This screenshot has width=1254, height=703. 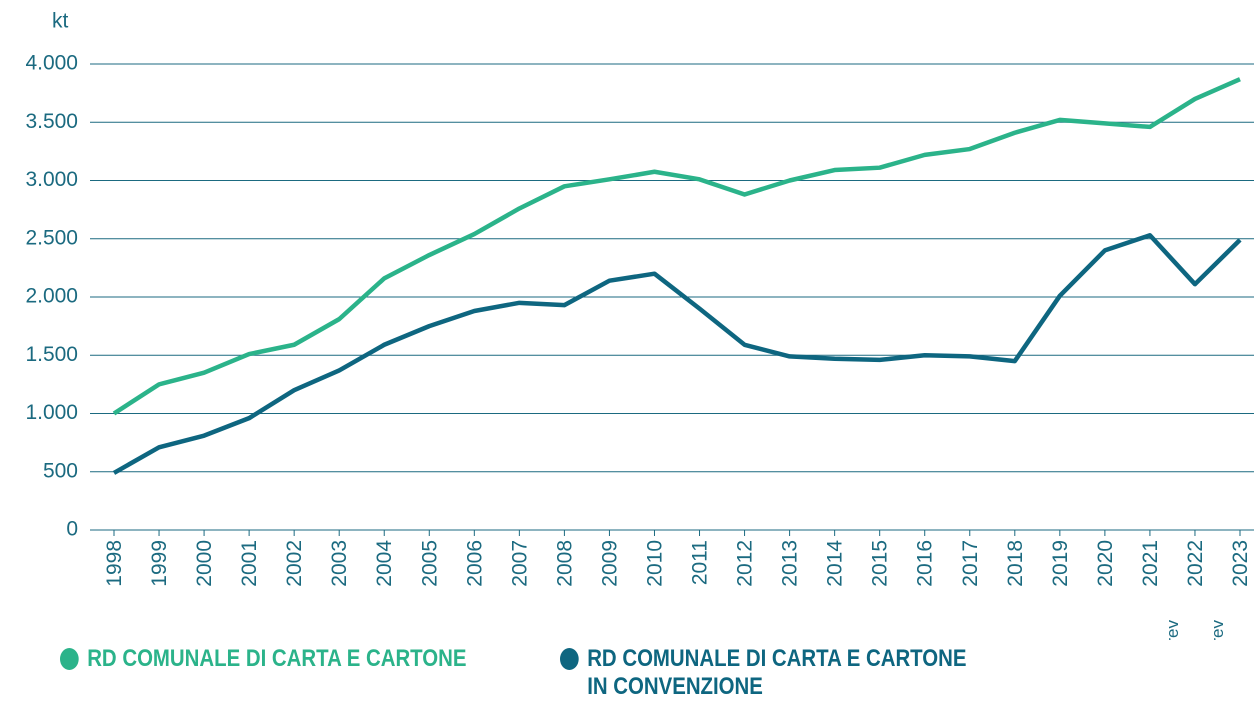 What do you see at coordinates (519, 563) in the screenshot?
I see `x-tick-label: 2007` at bounding box center [519, 563].